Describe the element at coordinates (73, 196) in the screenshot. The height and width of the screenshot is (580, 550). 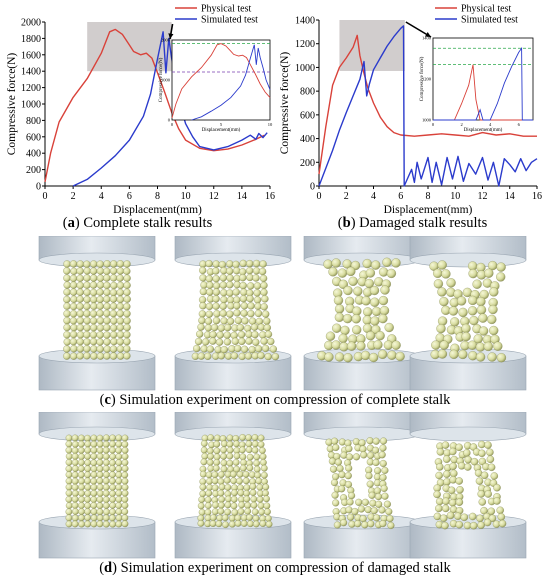
I see `x-tick-label: 2` at that location.